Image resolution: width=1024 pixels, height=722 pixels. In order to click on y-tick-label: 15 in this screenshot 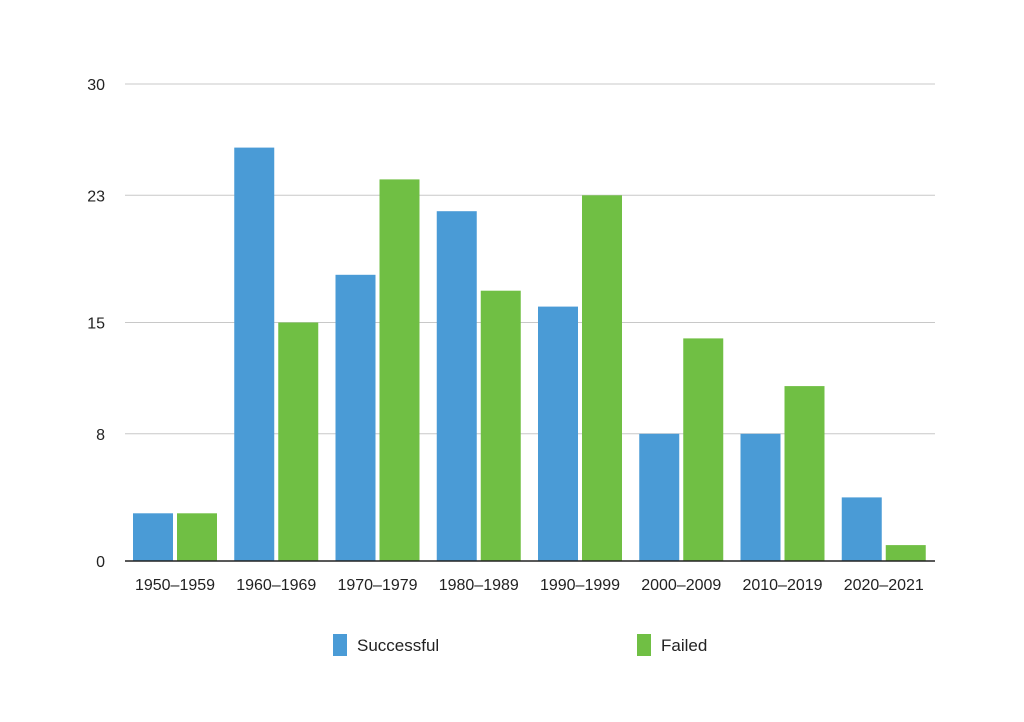, I will do `click(96, 324)`.